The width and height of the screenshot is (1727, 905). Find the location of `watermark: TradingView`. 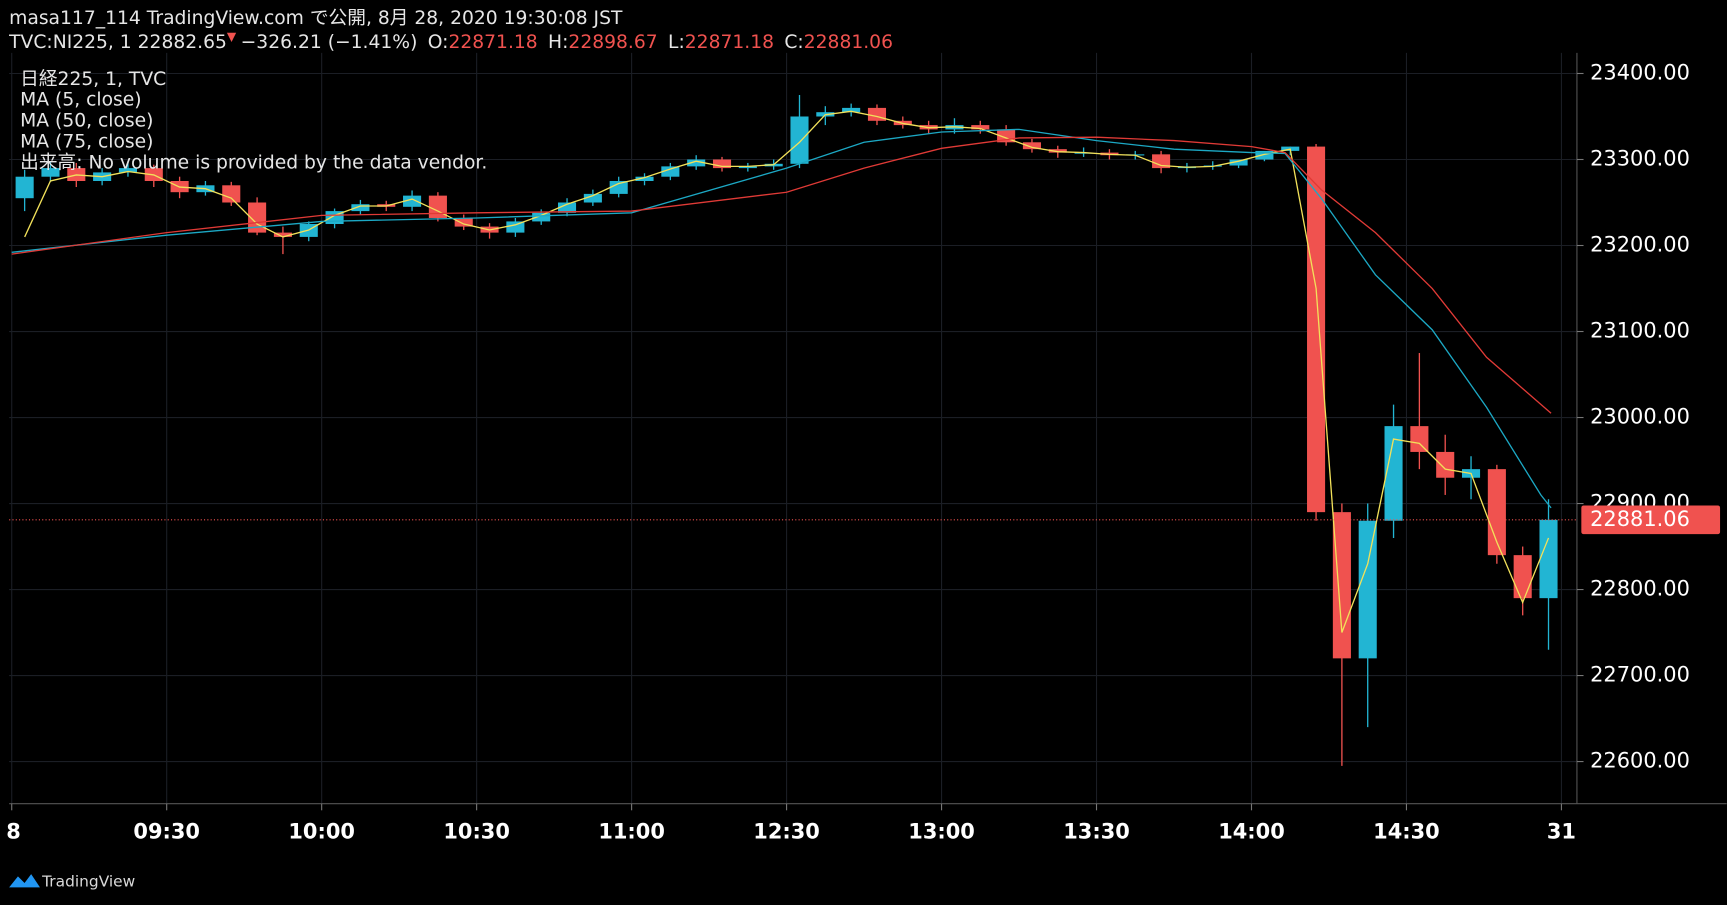

watermark: TradingView is located at coordinates (72, 881).